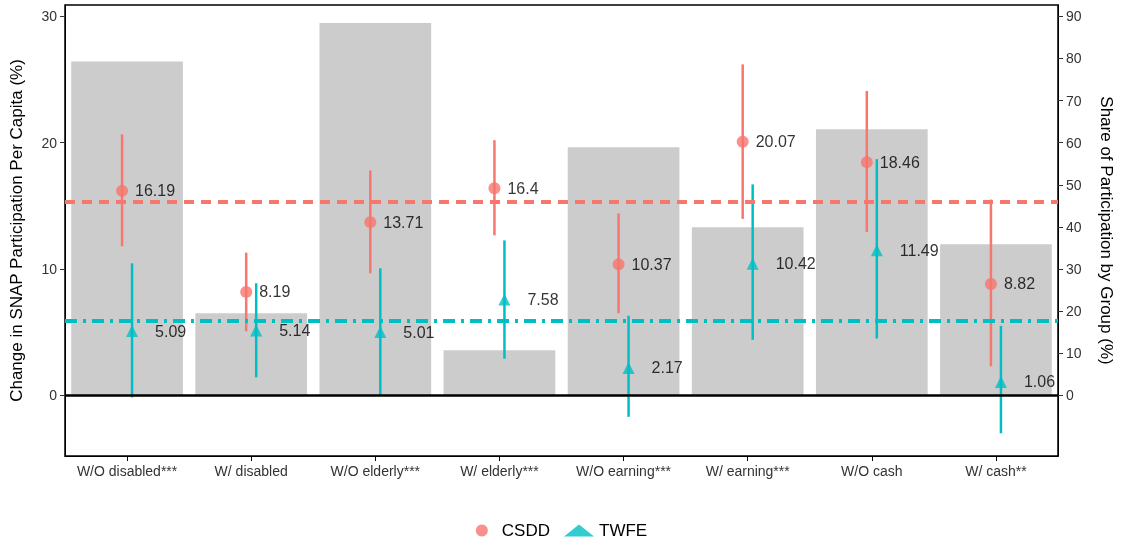  Describe the element at coordinates (624, 471) in the screenshot. I see `x-tick-label: W/O earning***` at that location.